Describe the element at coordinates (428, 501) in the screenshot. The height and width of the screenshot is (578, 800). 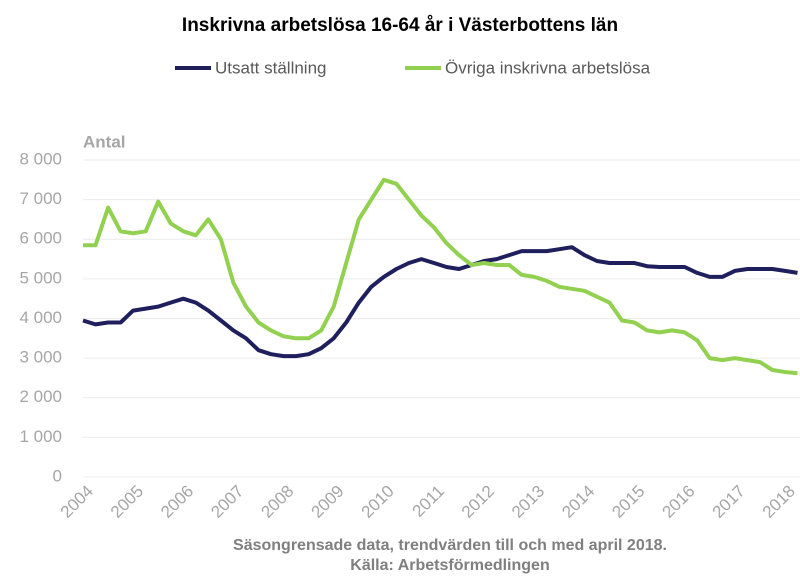
I see `x-tick-label: 2011` at that location.